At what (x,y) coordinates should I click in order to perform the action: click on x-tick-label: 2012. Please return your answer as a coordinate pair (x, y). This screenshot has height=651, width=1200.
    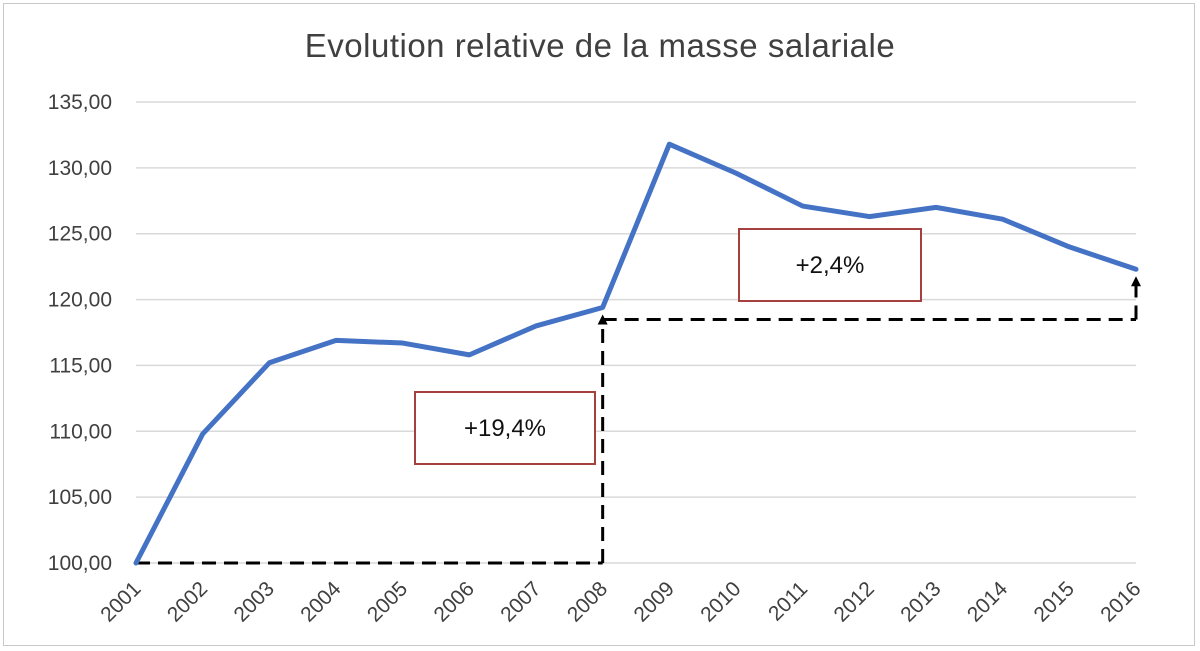
    Looking at the image, I should click on (854, 601).